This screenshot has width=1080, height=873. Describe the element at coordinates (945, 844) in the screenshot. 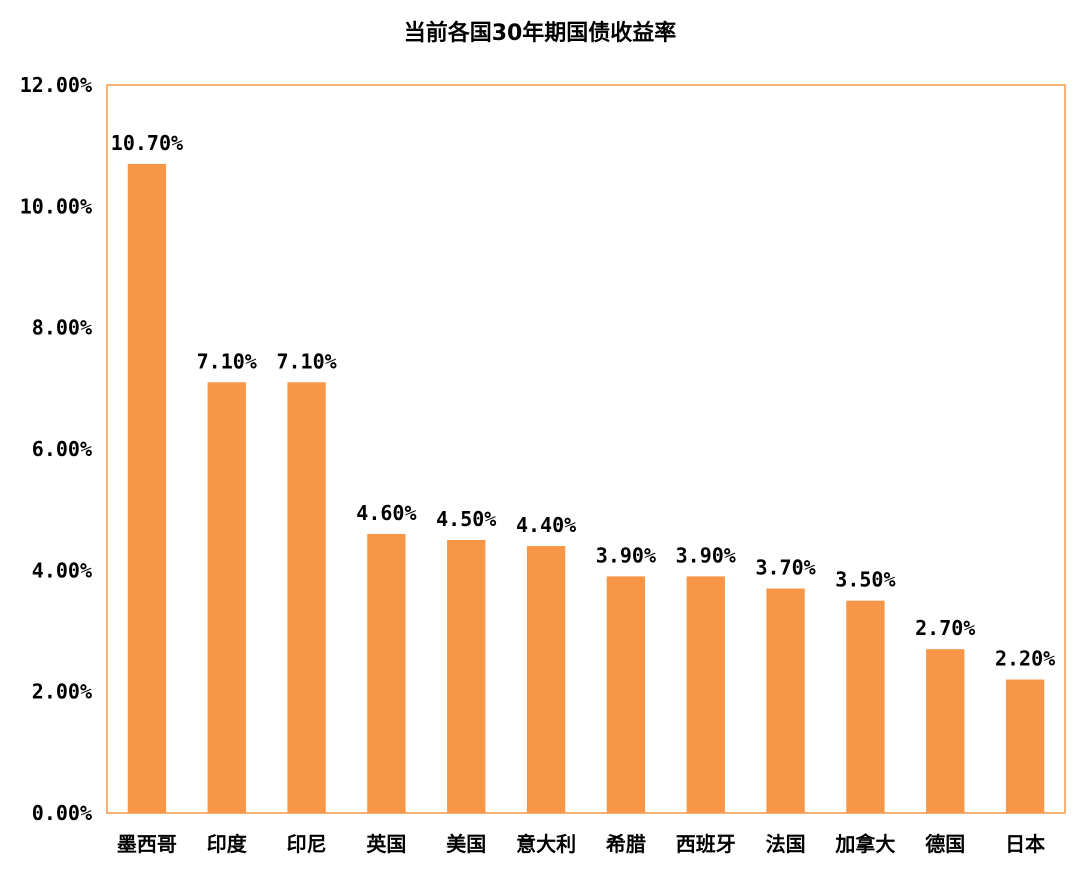

I see `x-category-label: 德国` at that location.